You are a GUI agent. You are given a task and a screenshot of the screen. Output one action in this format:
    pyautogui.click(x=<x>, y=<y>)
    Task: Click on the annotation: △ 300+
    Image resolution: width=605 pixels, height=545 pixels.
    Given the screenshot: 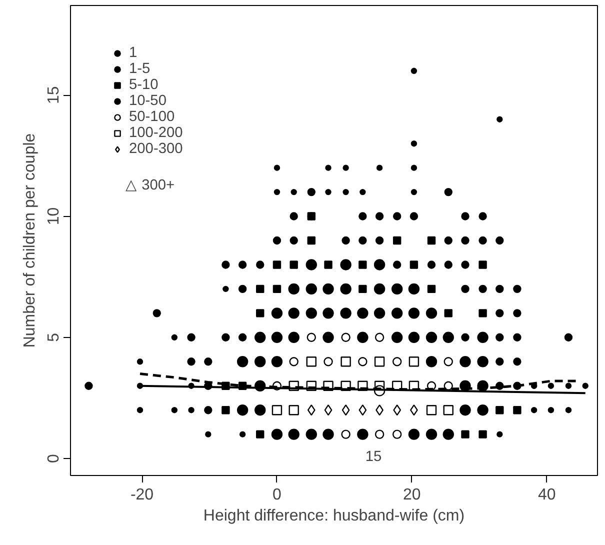 What is the action you would take?
    pyautogui.click(x=150, y=186)
    